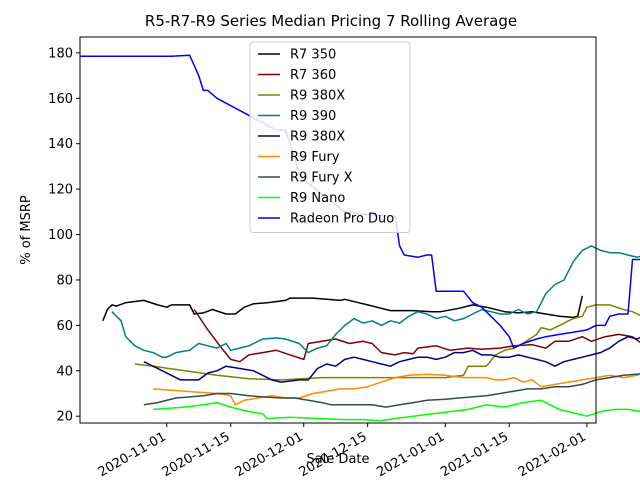  Describe the element at coordinates (317, 137) in the screenshot. I see `legend-label-4: R9 380X` at that location.